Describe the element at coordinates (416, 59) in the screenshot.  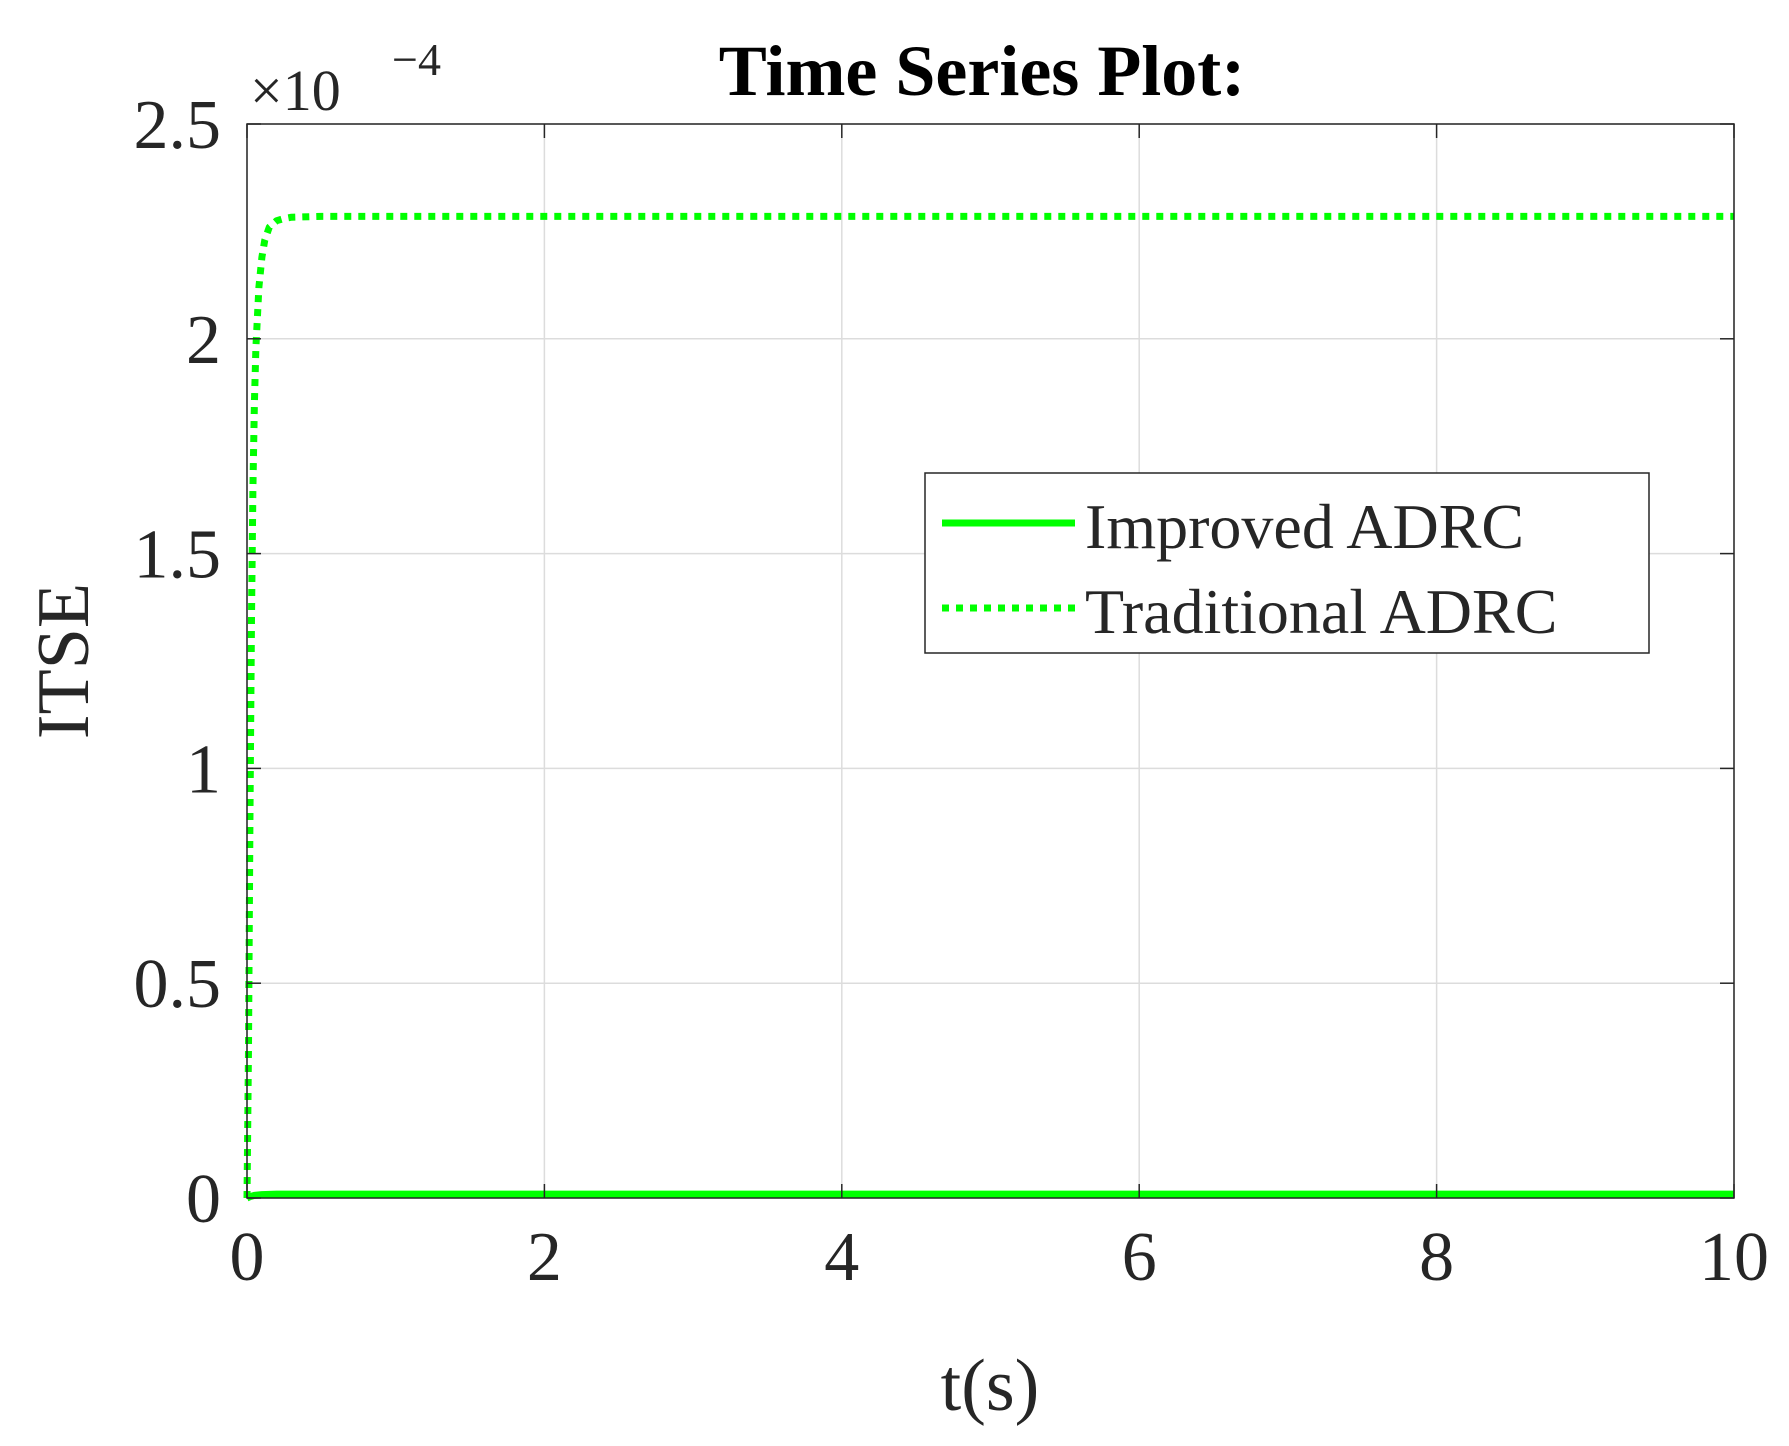
I see `y-axis-exponent-power: −4` at that location.